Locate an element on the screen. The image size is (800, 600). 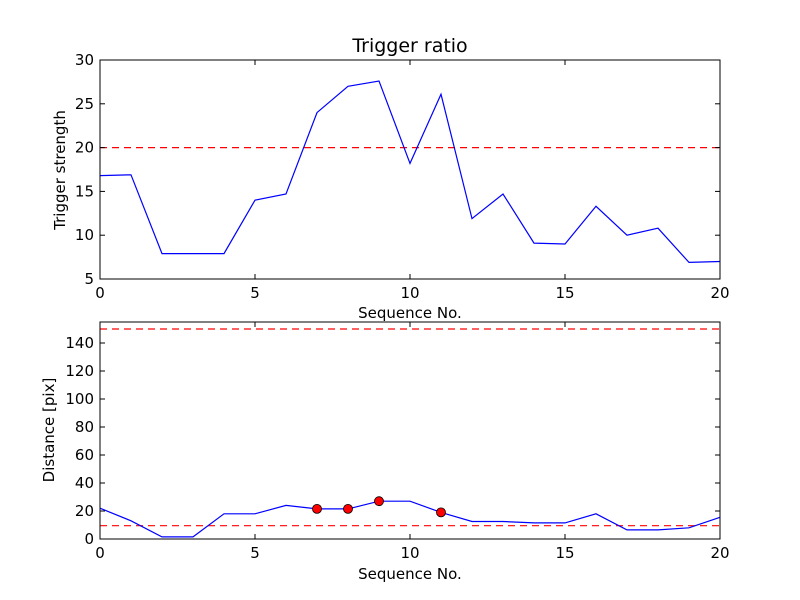
chart-title: Trigger ratio is located at coordinates (409, 46).